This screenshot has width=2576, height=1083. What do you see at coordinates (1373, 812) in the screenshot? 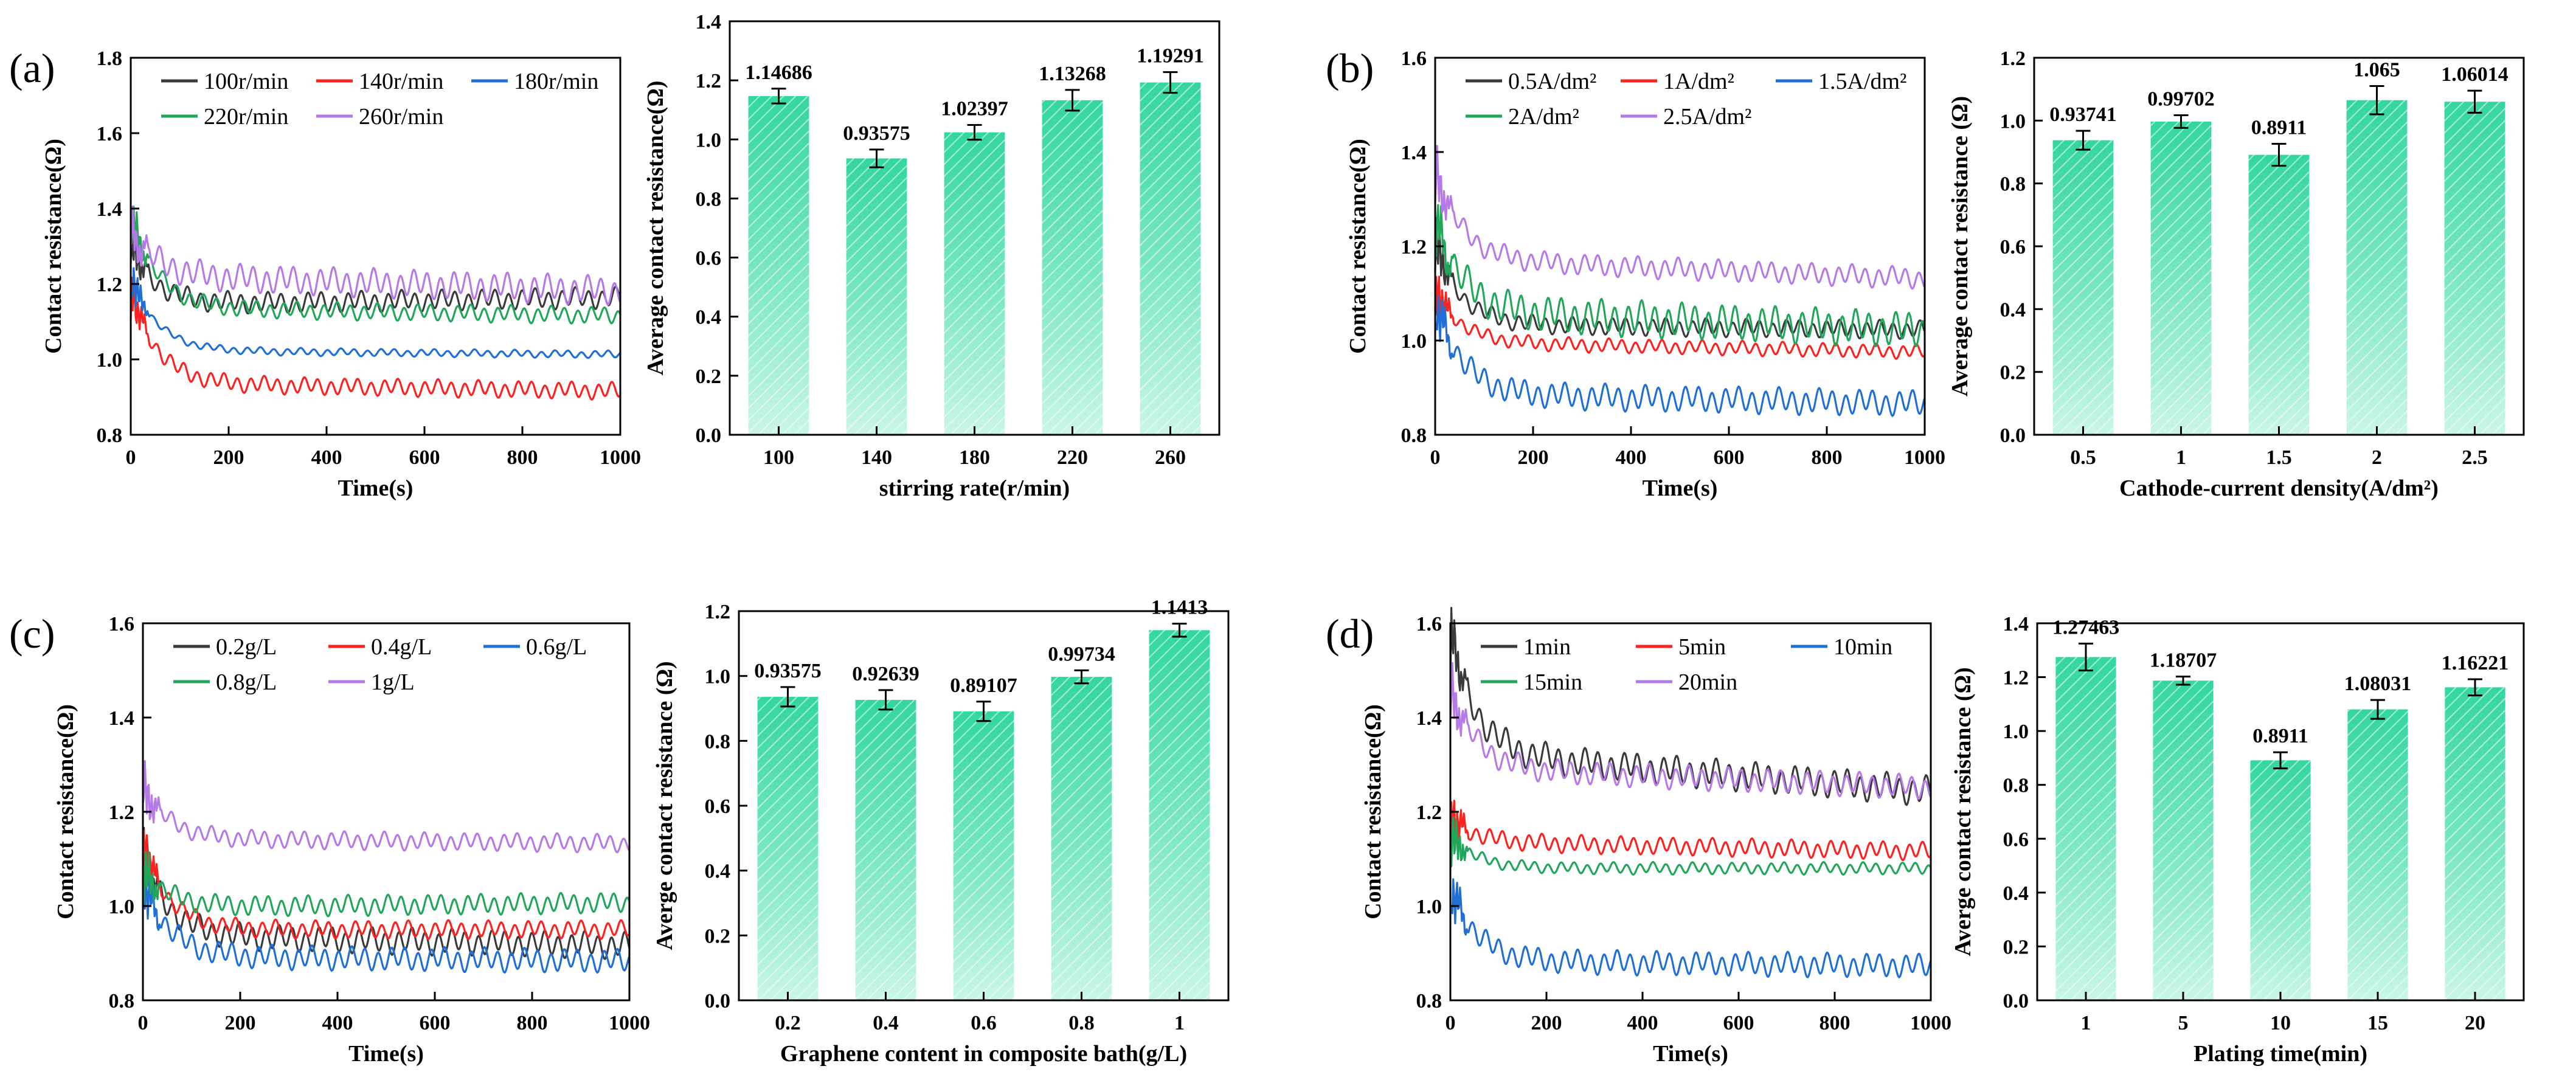
I see `line-chart-d-line-ylabel: Contact resistance(Ω)` at bounding box center [1373, 812].